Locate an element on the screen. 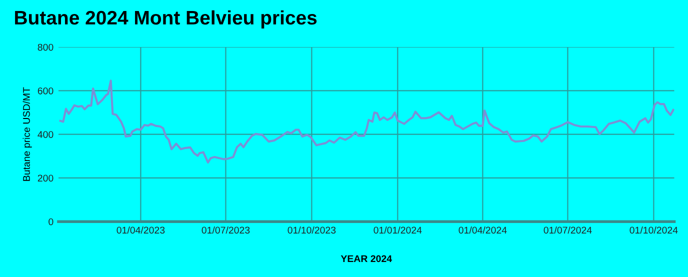  y-tick-label: 400 is located at coordinates (46, 134).